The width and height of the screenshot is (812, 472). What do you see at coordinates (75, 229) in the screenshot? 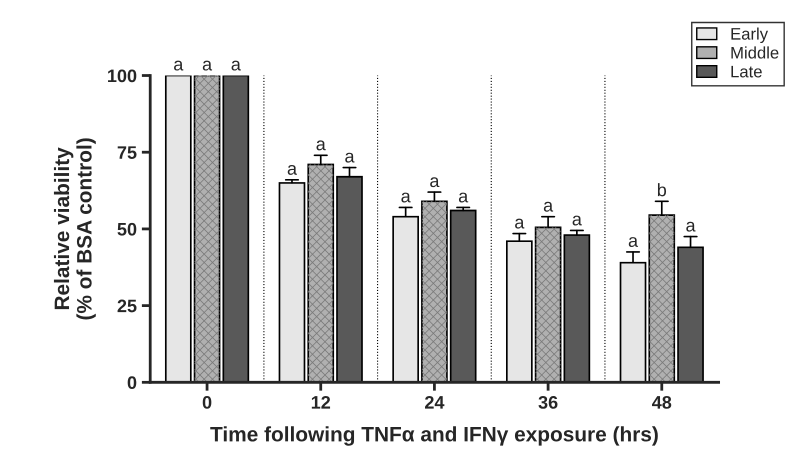
I see `y-axis-title: Relative viability (% of BSA control)` at bounding box center [75, 229].